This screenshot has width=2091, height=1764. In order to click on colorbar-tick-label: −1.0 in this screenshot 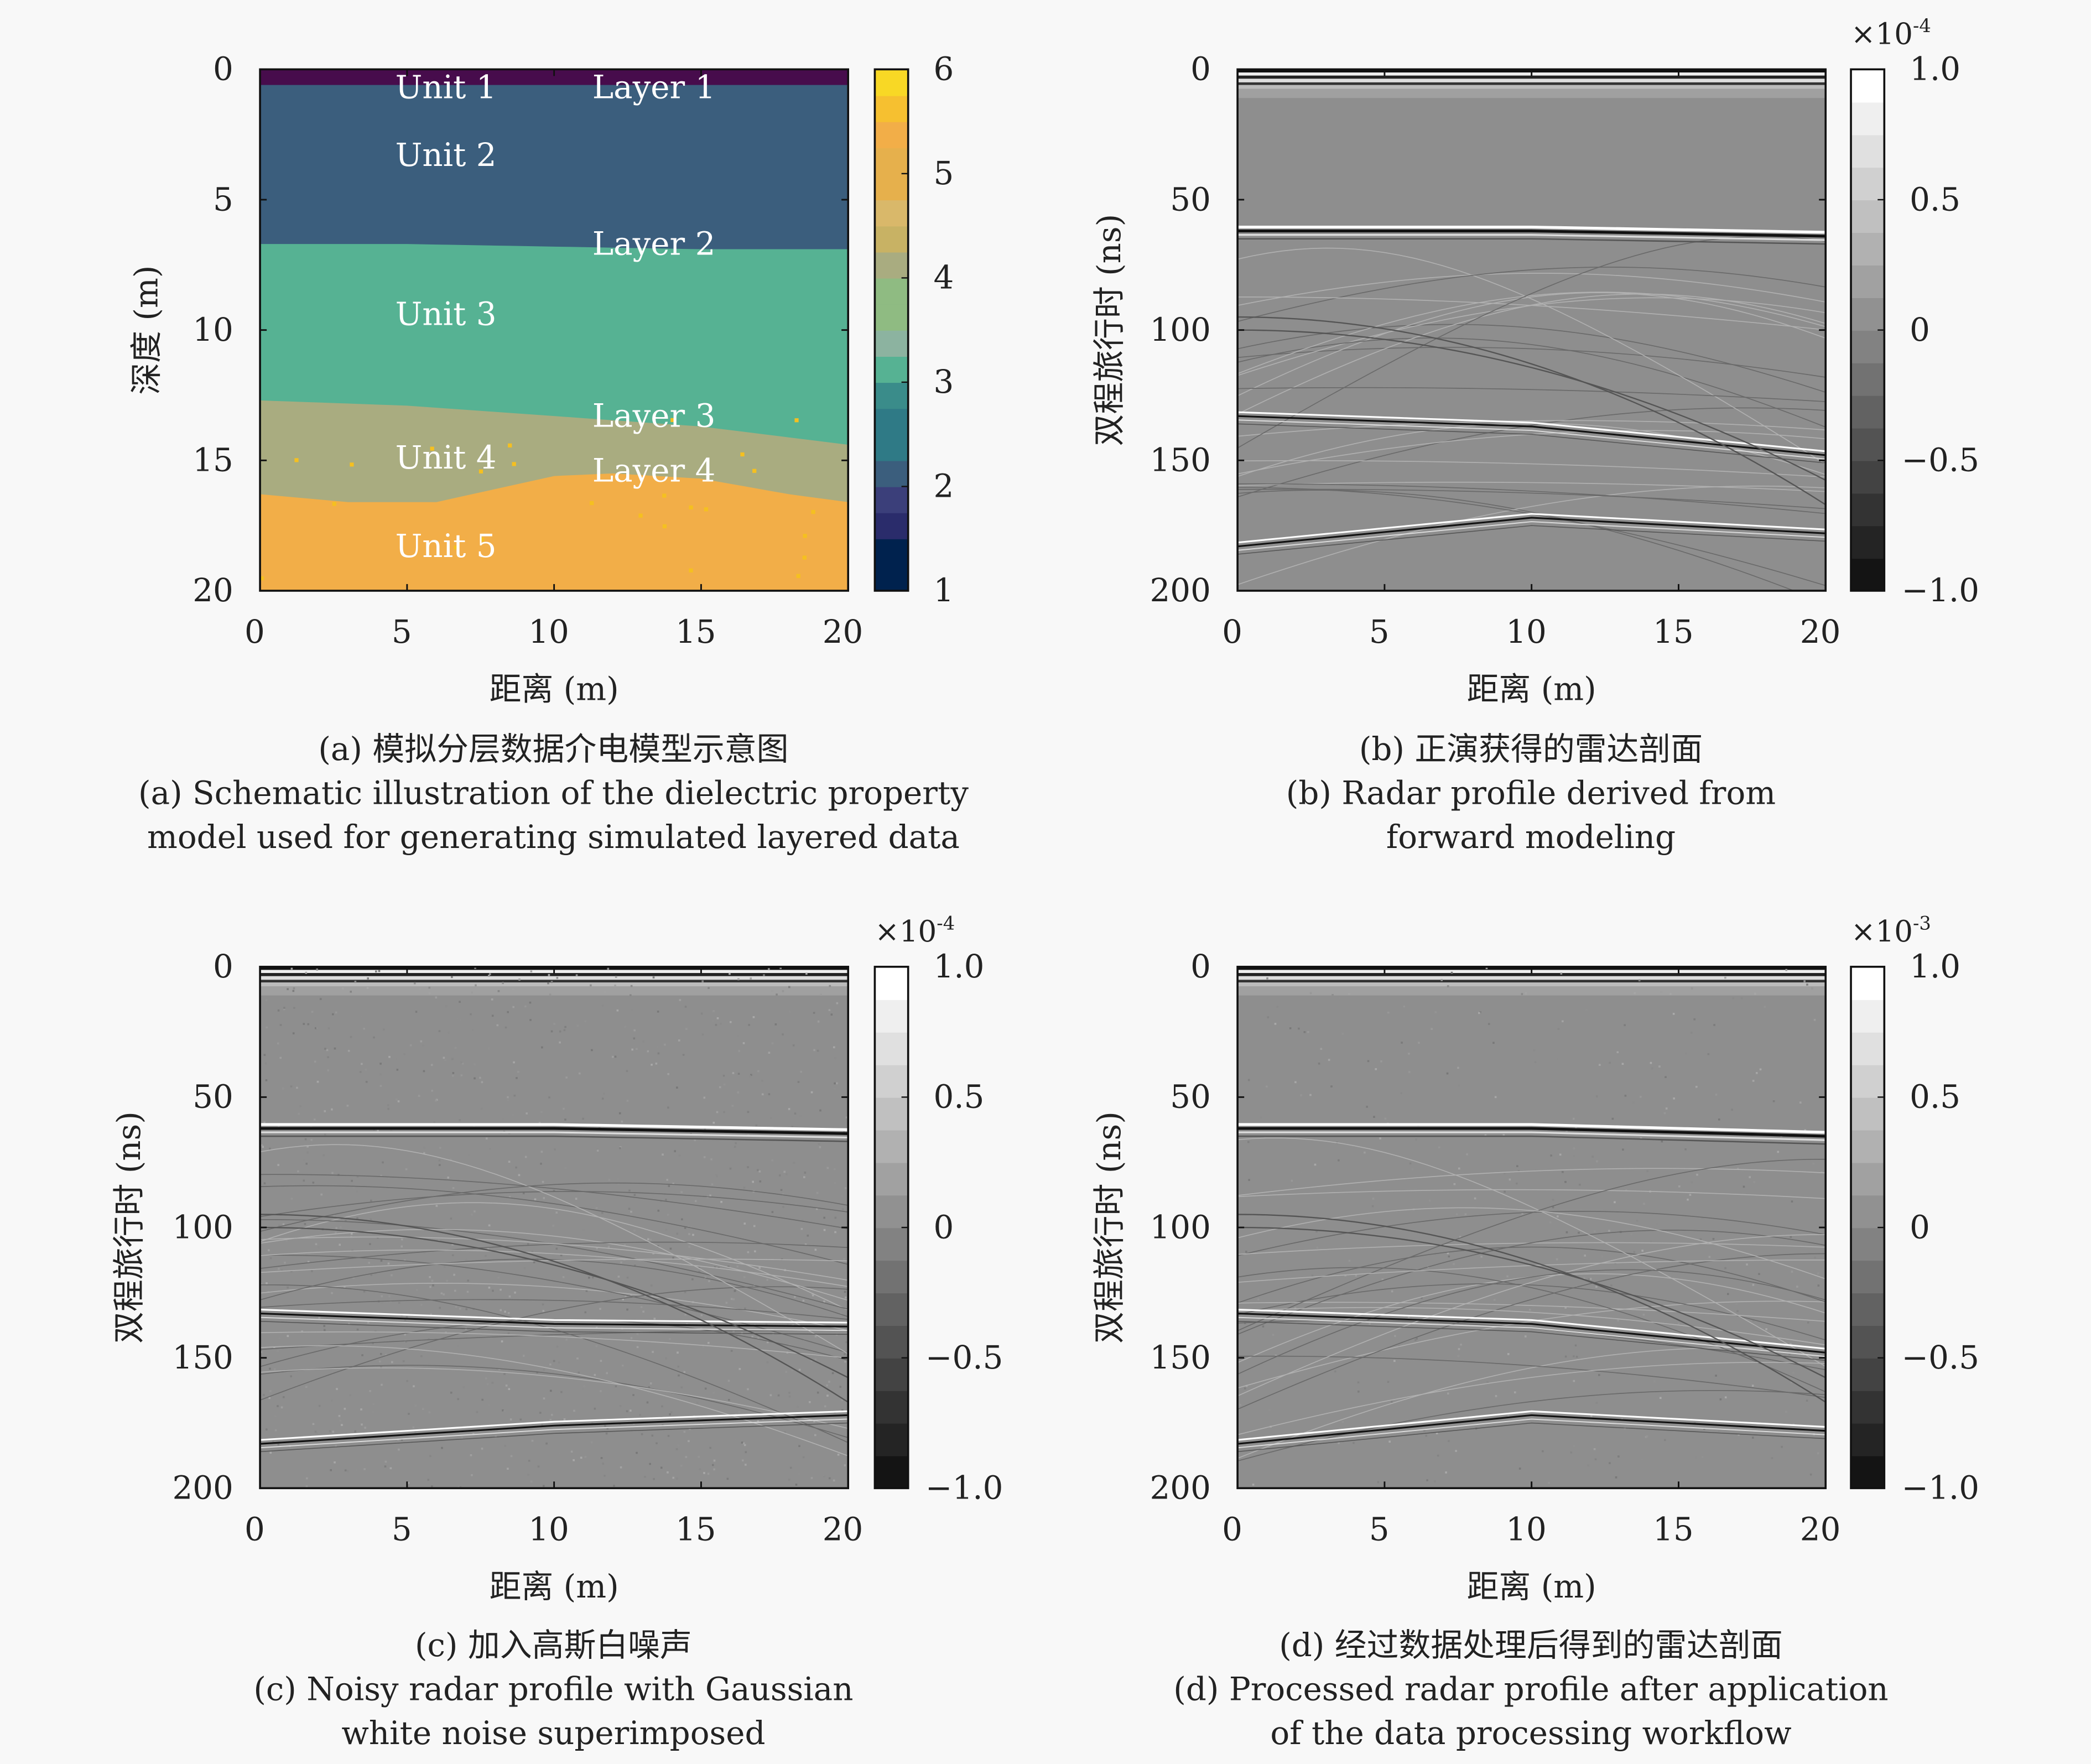, I will do `click(1941, 590)`.